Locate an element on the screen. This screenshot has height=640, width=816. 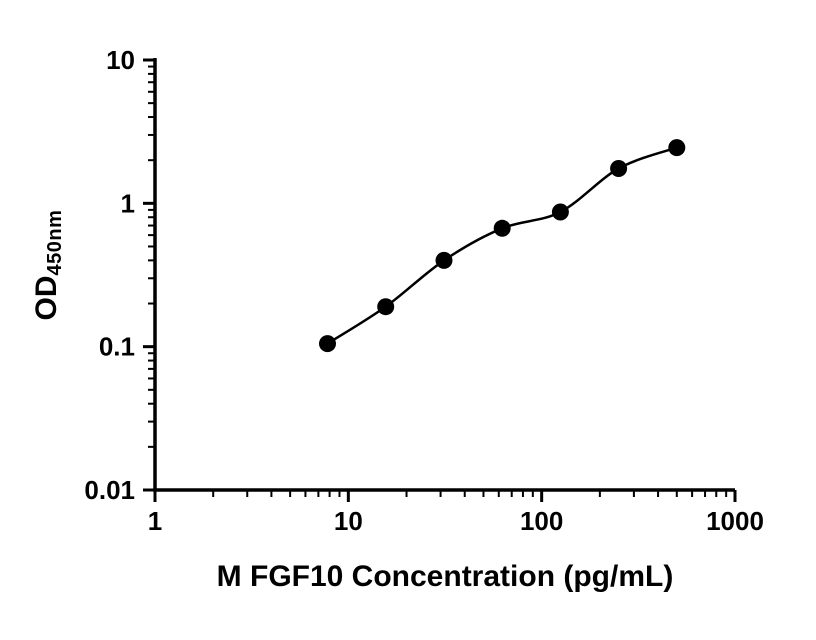
x-tick-label: 1000 is located at coordinates (735, 521).